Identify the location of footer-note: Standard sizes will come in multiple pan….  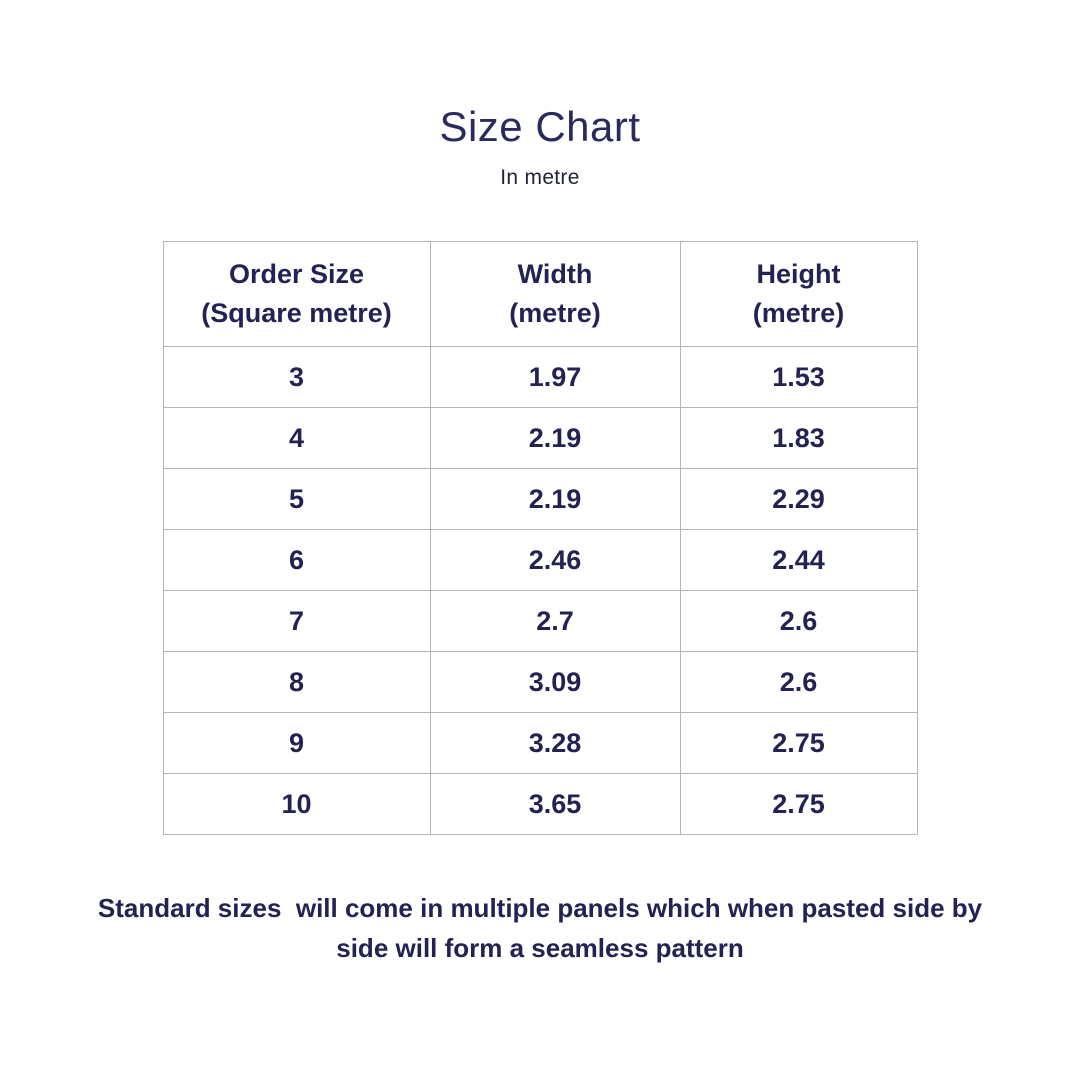
(543, 928).